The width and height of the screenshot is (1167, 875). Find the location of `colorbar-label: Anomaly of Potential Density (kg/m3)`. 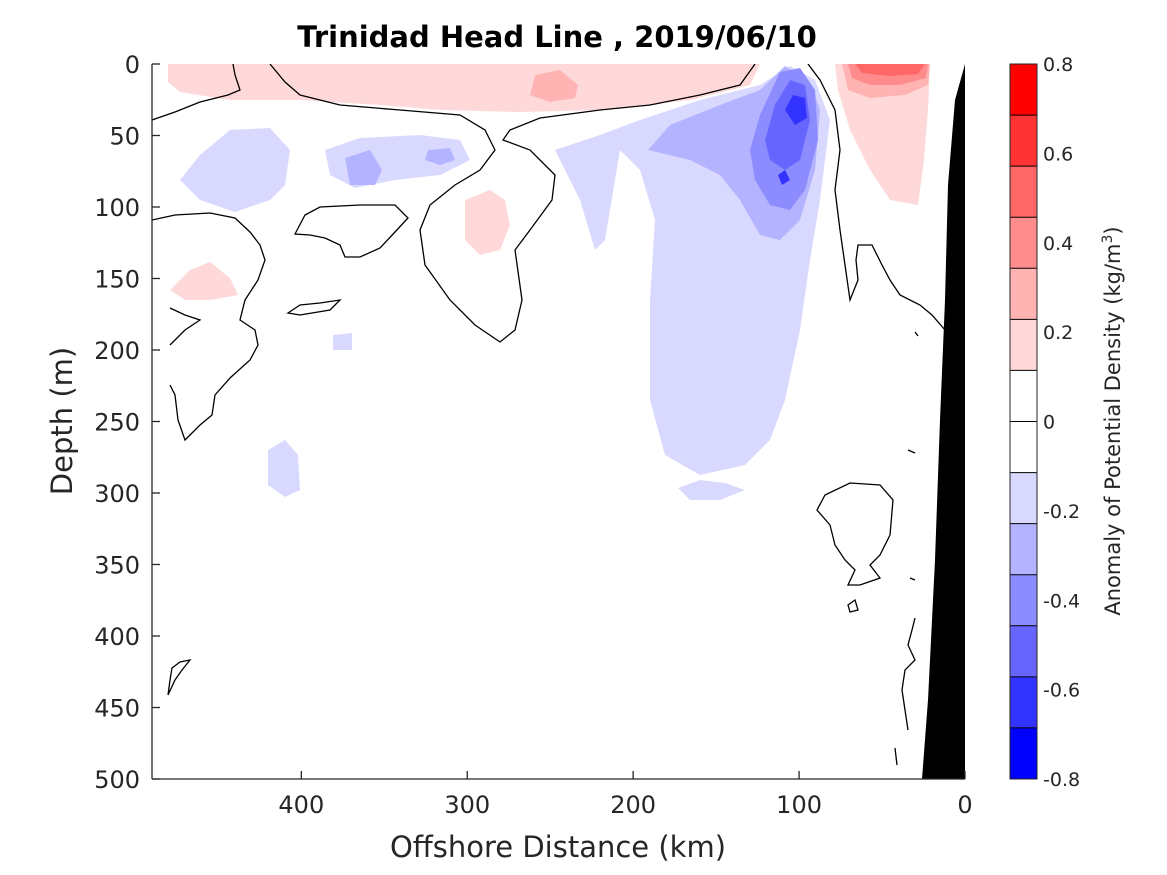

colorbar-label: Anomaly of Potential Density (kg/m3) is located at coordinates (1112, 420).